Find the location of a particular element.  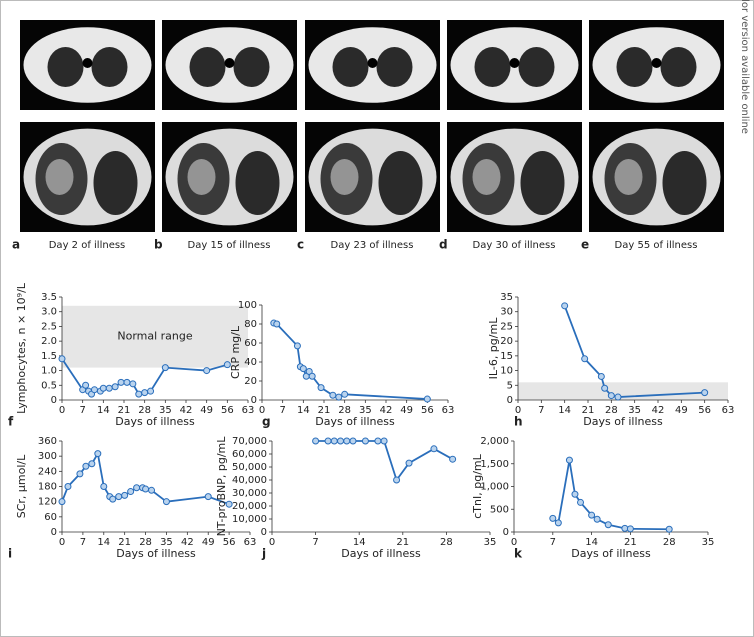

y-tick-label: 0.5 is located at coordinates (49, 385).